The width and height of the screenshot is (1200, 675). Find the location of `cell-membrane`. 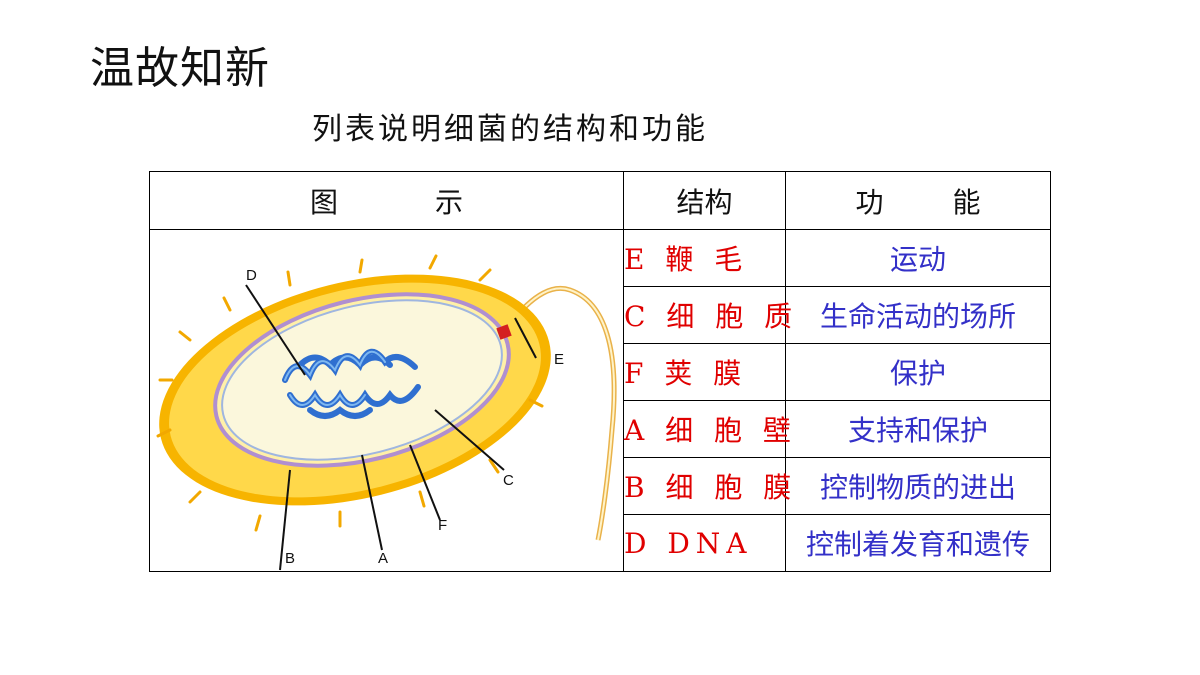

cell-membrane is located at coordinates (362, 380).